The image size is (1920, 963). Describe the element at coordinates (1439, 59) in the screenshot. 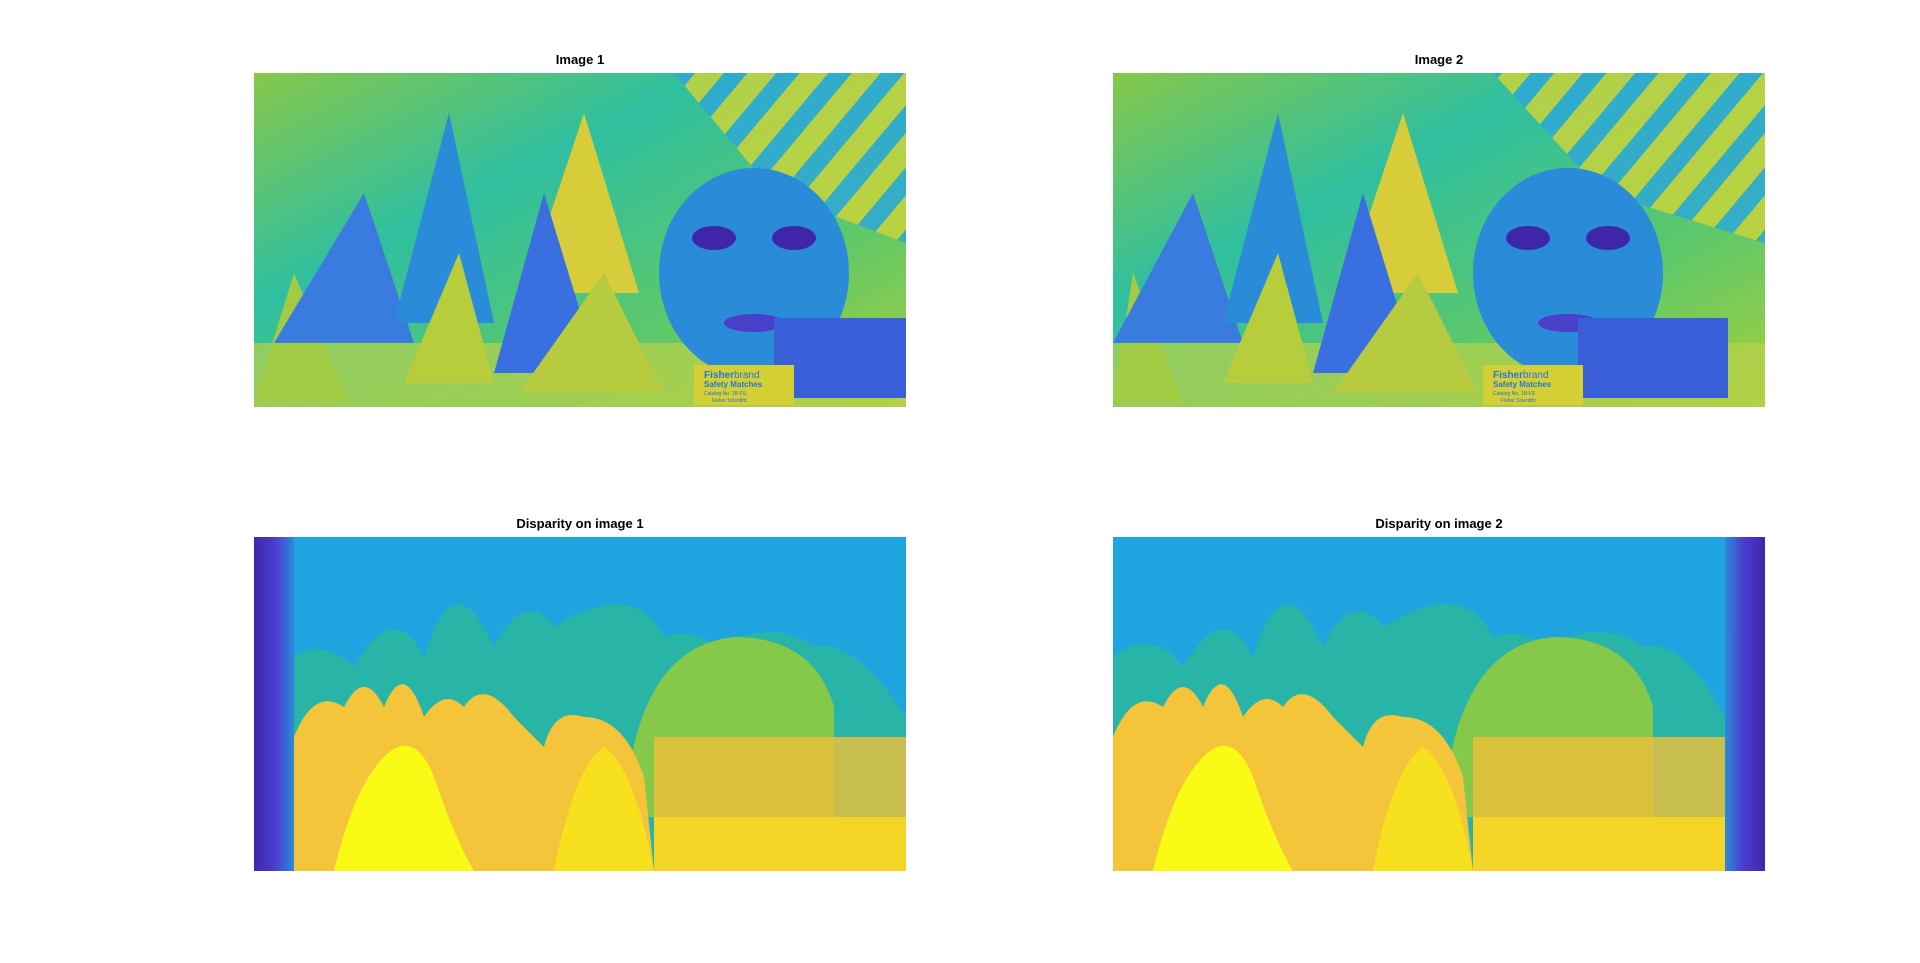

I see `panel-title-image-2: Image 2` at that location.